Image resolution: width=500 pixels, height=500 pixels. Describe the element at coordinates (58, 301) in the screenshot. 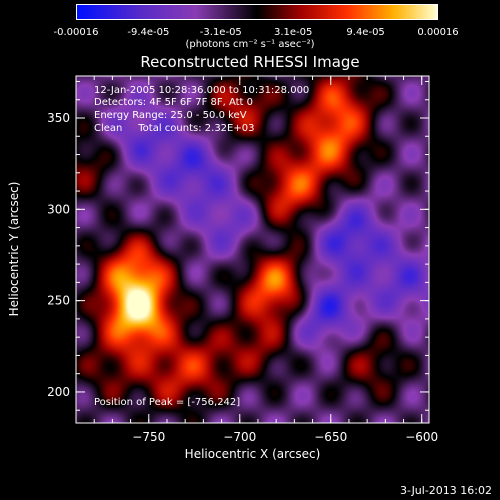

I see `y-tick-label: 250` at that location.